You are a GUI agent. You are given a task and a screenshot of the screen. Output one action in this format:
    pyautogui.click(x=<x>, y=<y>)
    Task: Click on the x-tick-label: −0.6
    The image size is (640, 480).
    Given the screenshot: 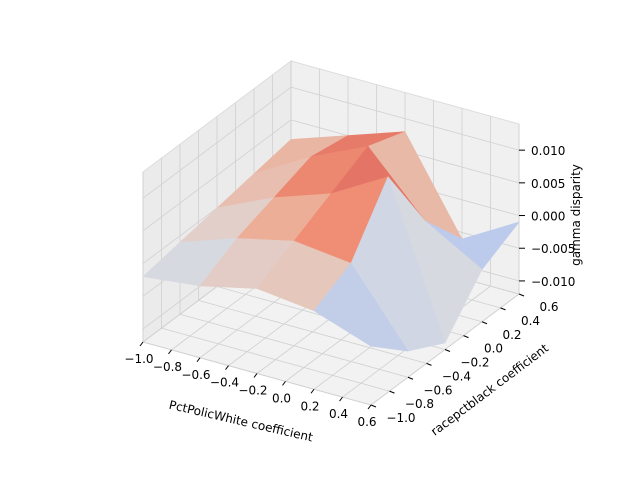 What is the action you would take?
    pyautogui.click(x=195, y=375)
    